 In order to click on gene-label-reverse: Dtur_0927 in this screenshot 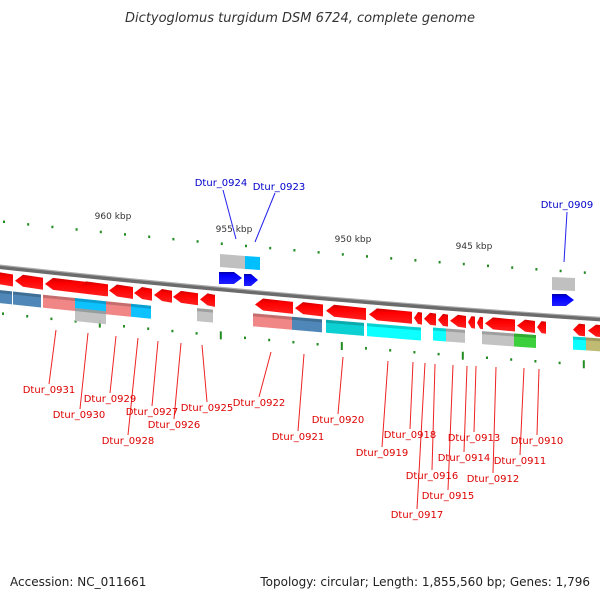, I will do `click(152, 412)`.